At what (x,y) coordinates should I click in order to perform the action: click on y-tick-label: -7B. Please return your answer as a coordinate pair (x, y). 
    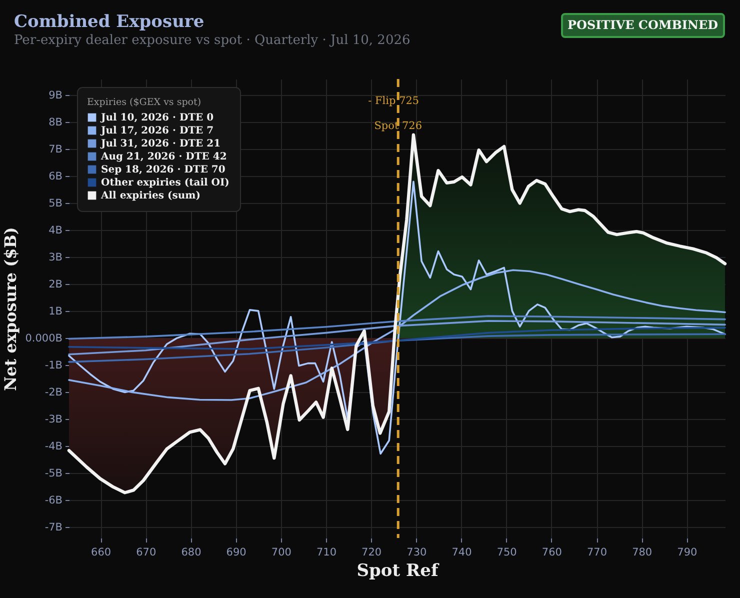
    Looking at the image, I should click on (53, 528).